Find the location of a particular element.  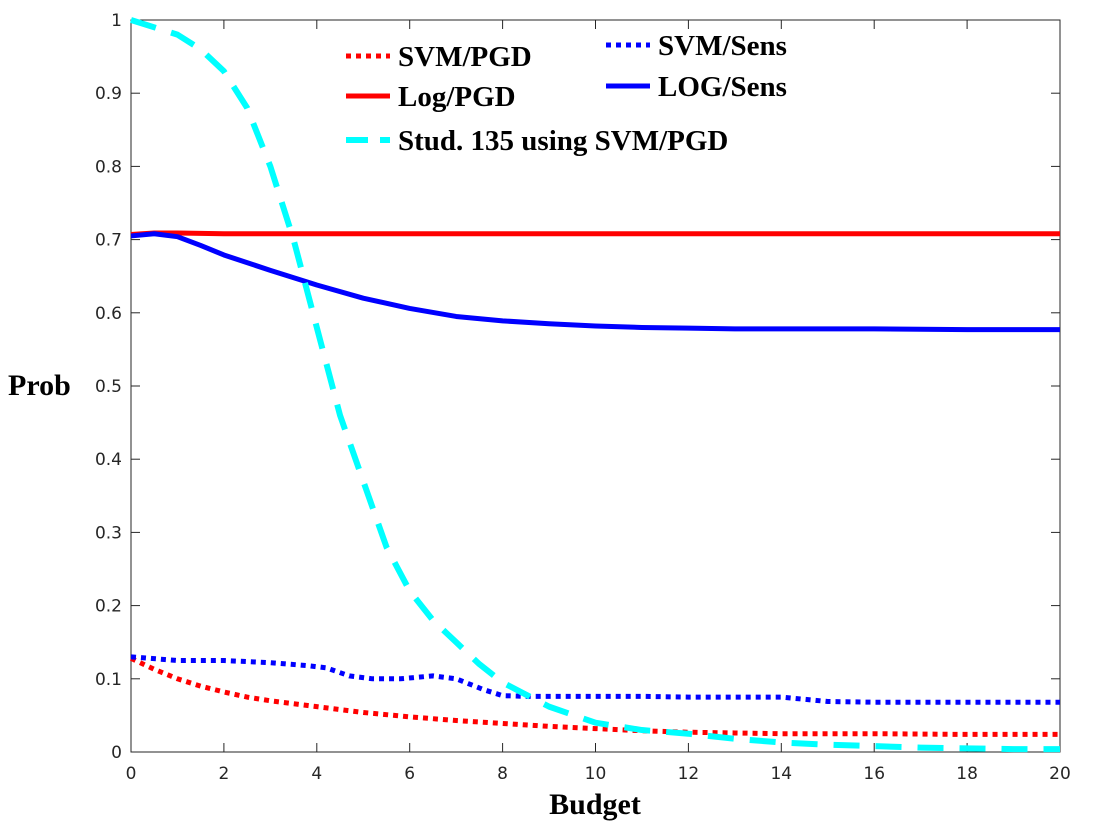

x-tick-label: 0 is located at coordinates (131, 774).